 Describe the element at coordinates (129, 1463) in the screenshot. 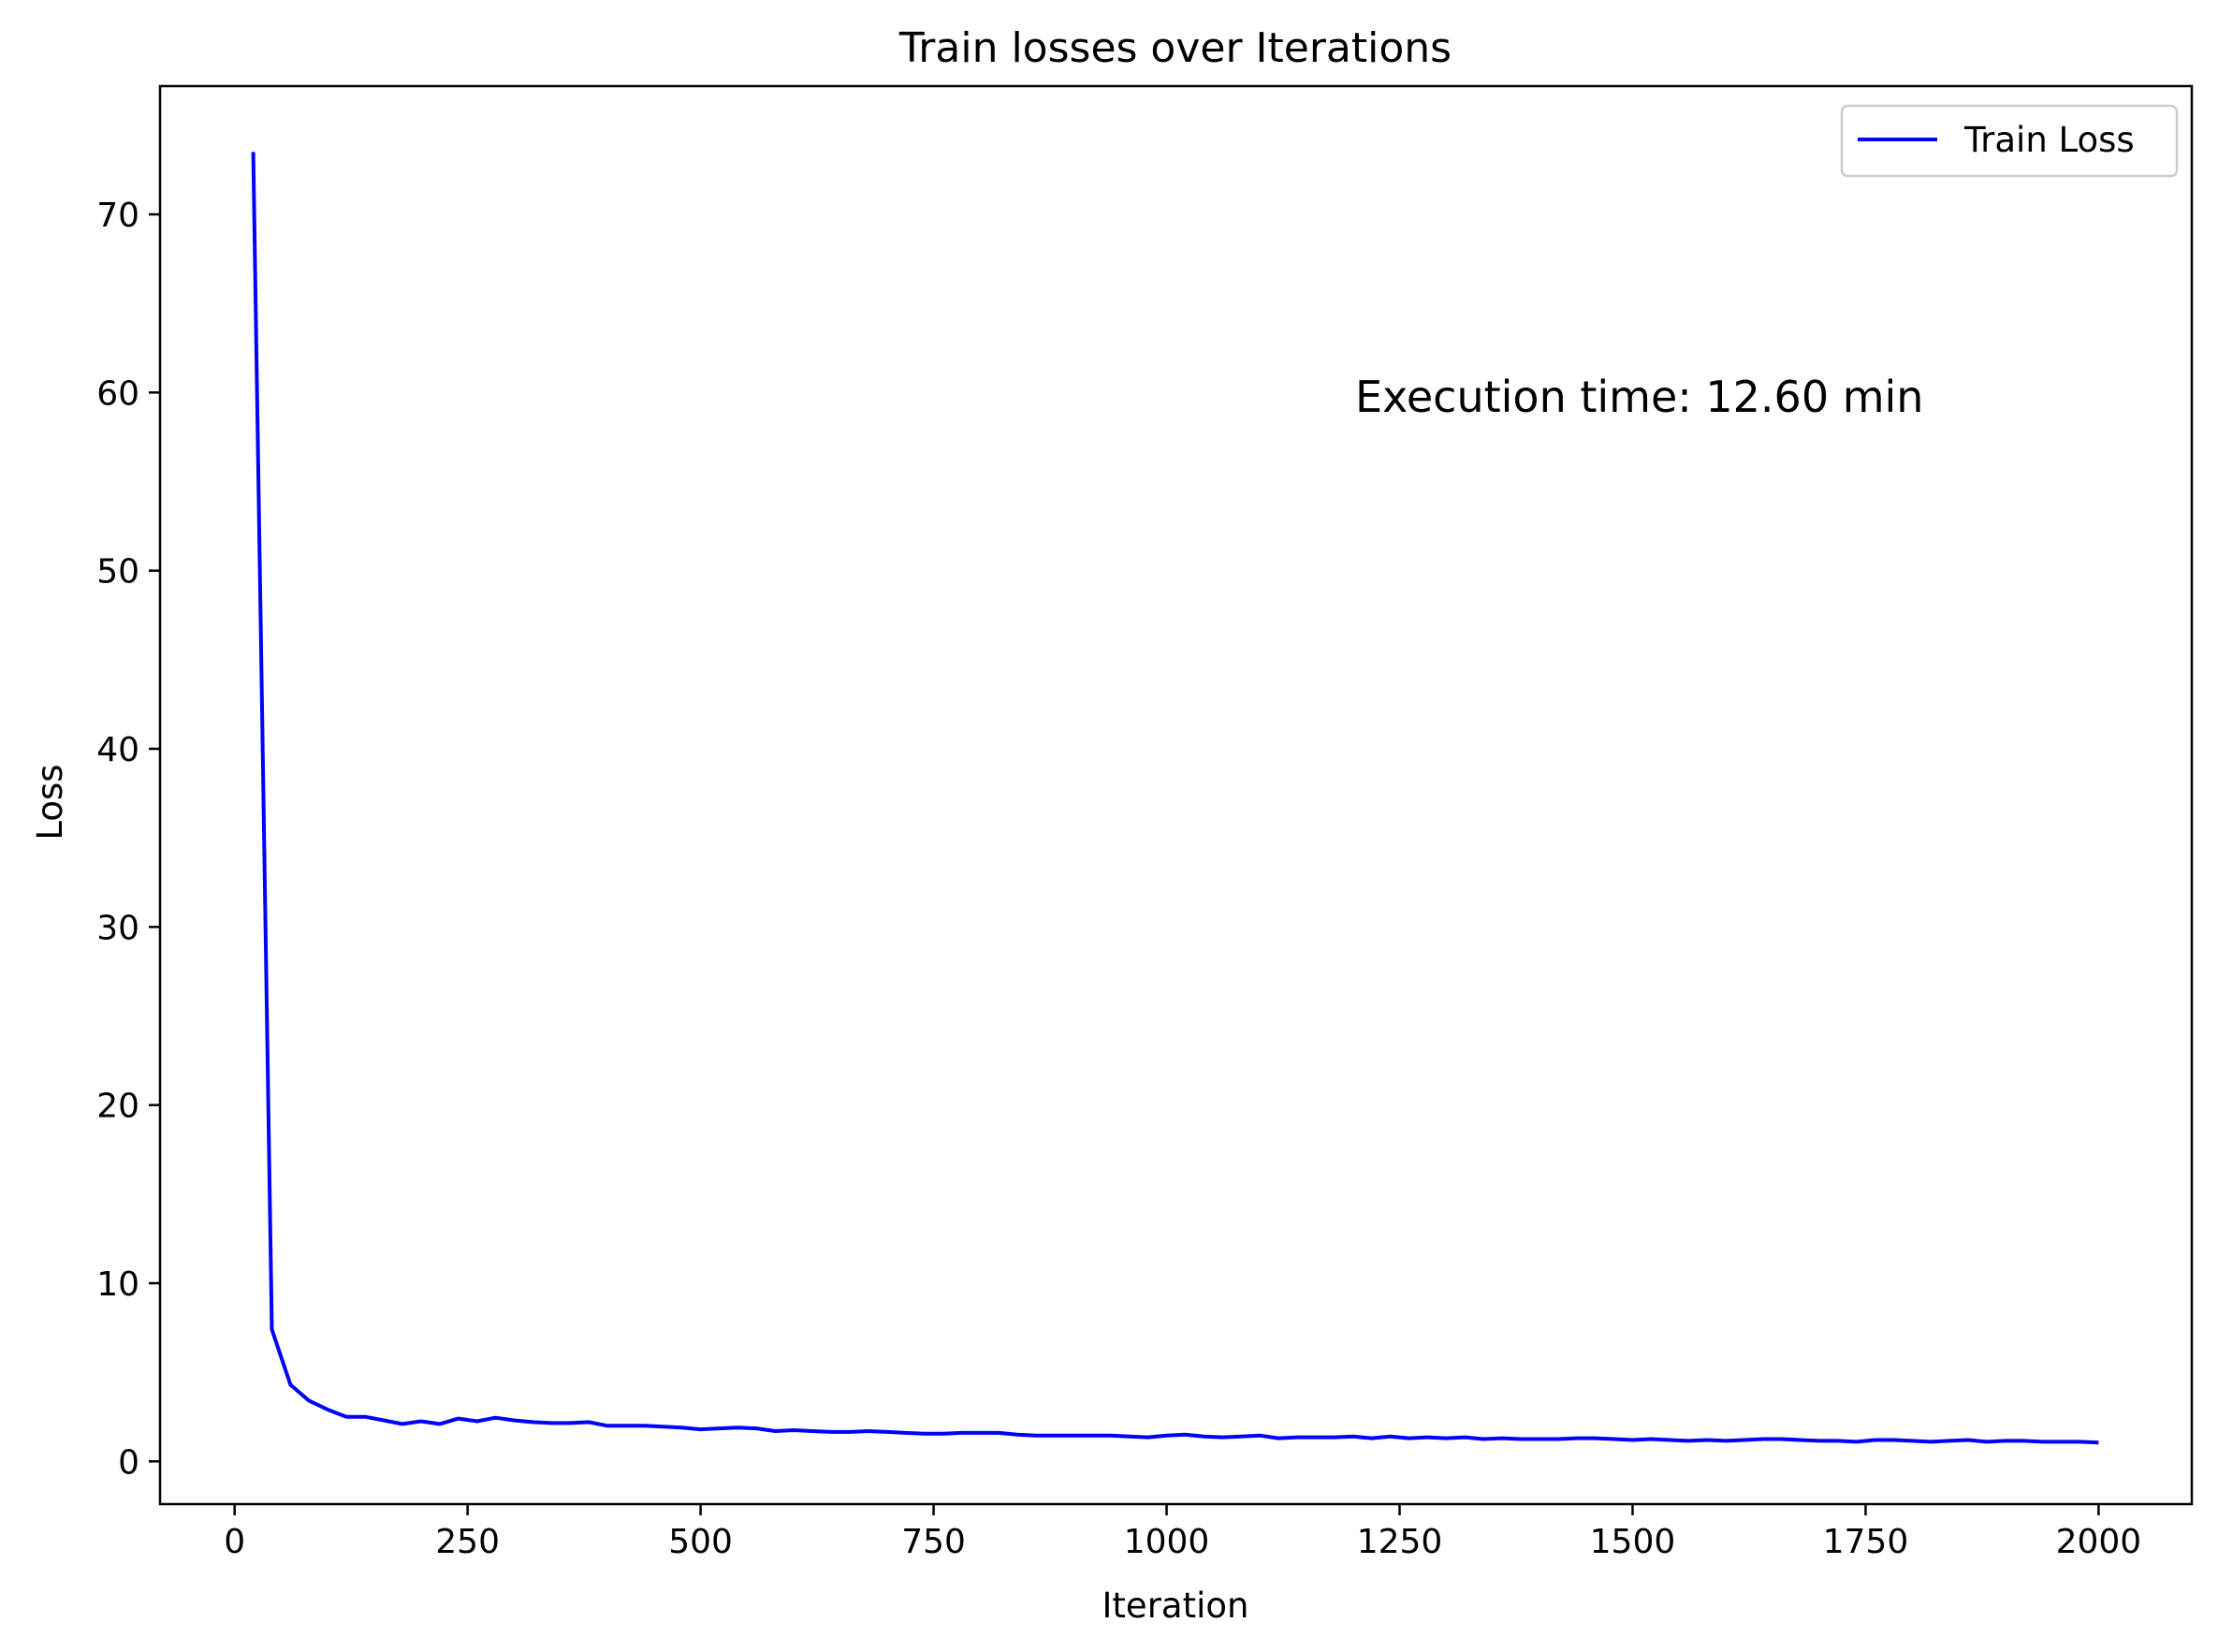

I see `y-tick-label: 0` at that location.